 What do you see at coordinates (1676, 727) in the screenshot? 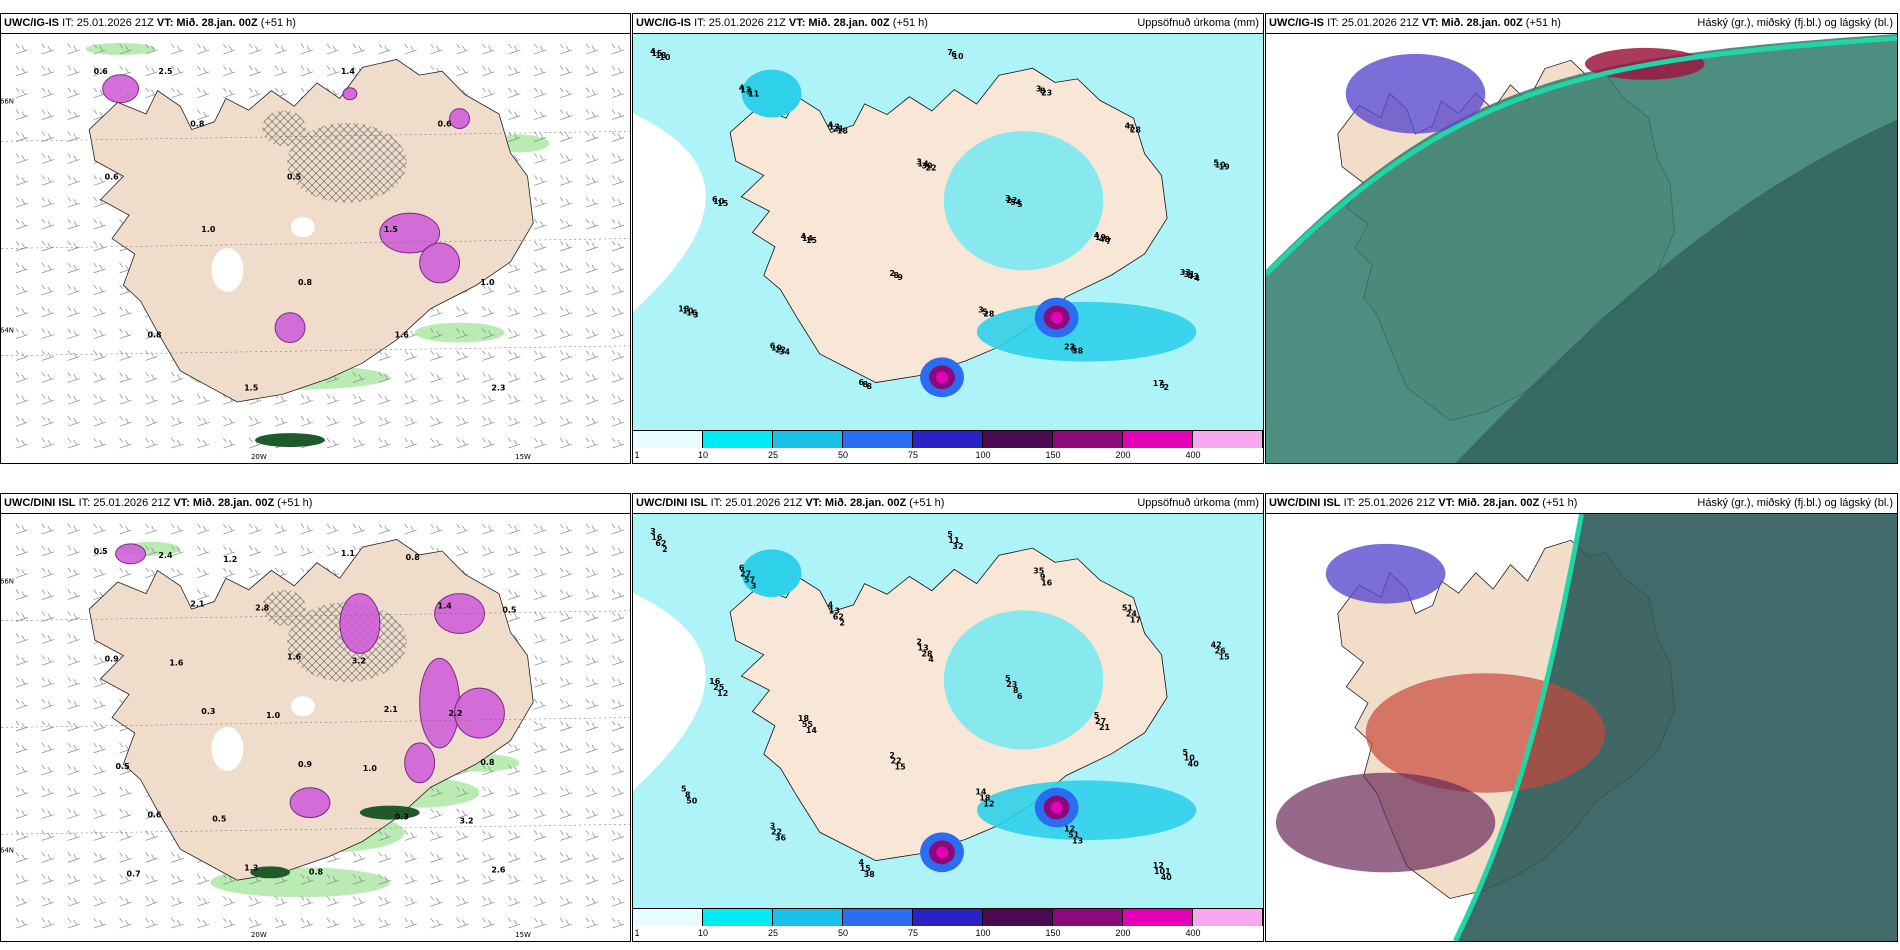
I see `low-cloud` at bounding box center [1676, 727].